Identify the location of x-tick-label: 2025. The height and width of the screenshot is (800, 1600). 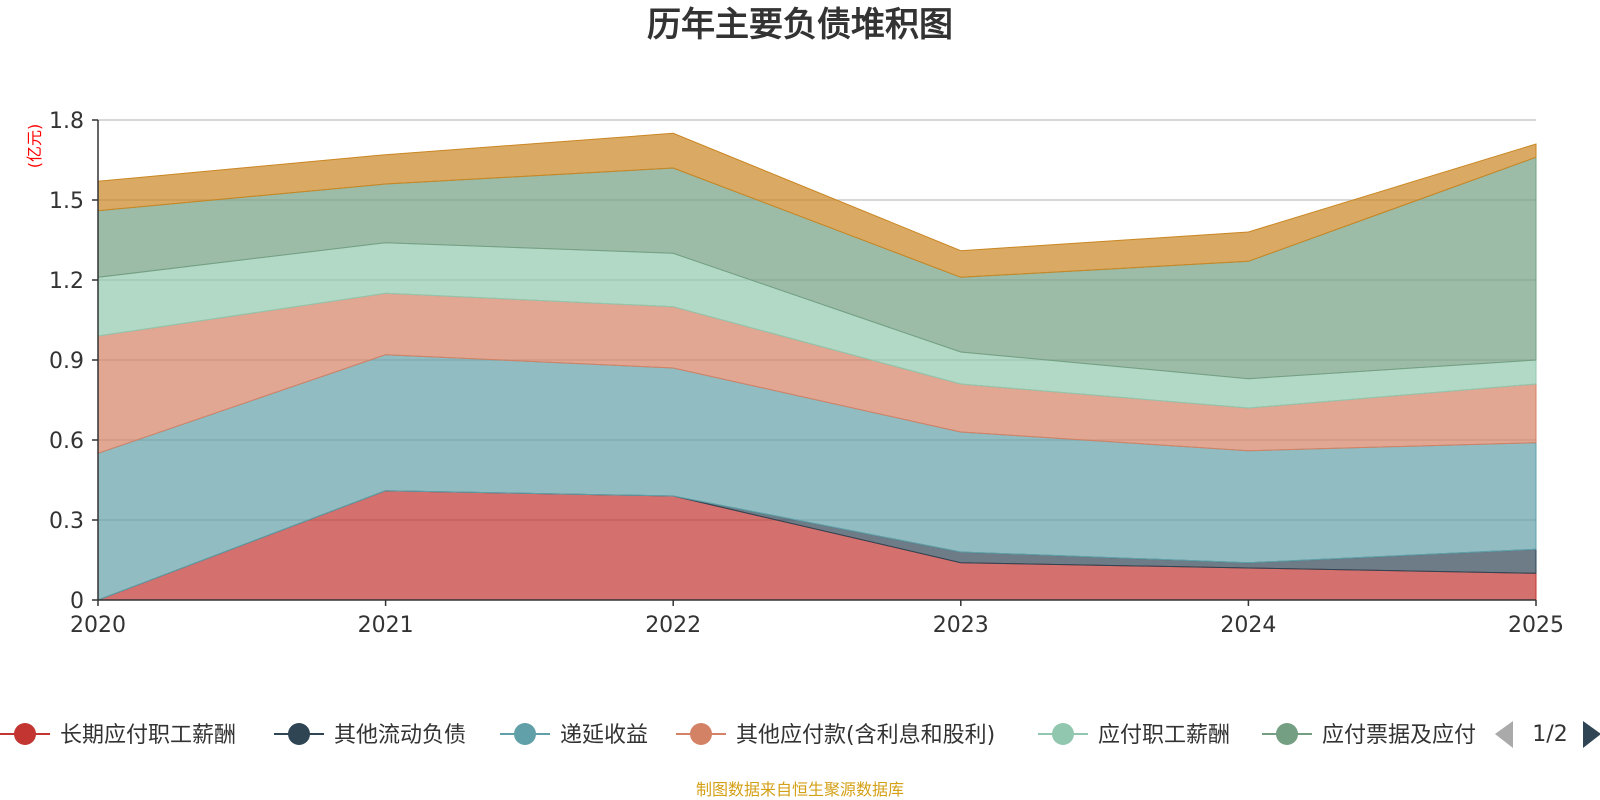
(1536, 625).